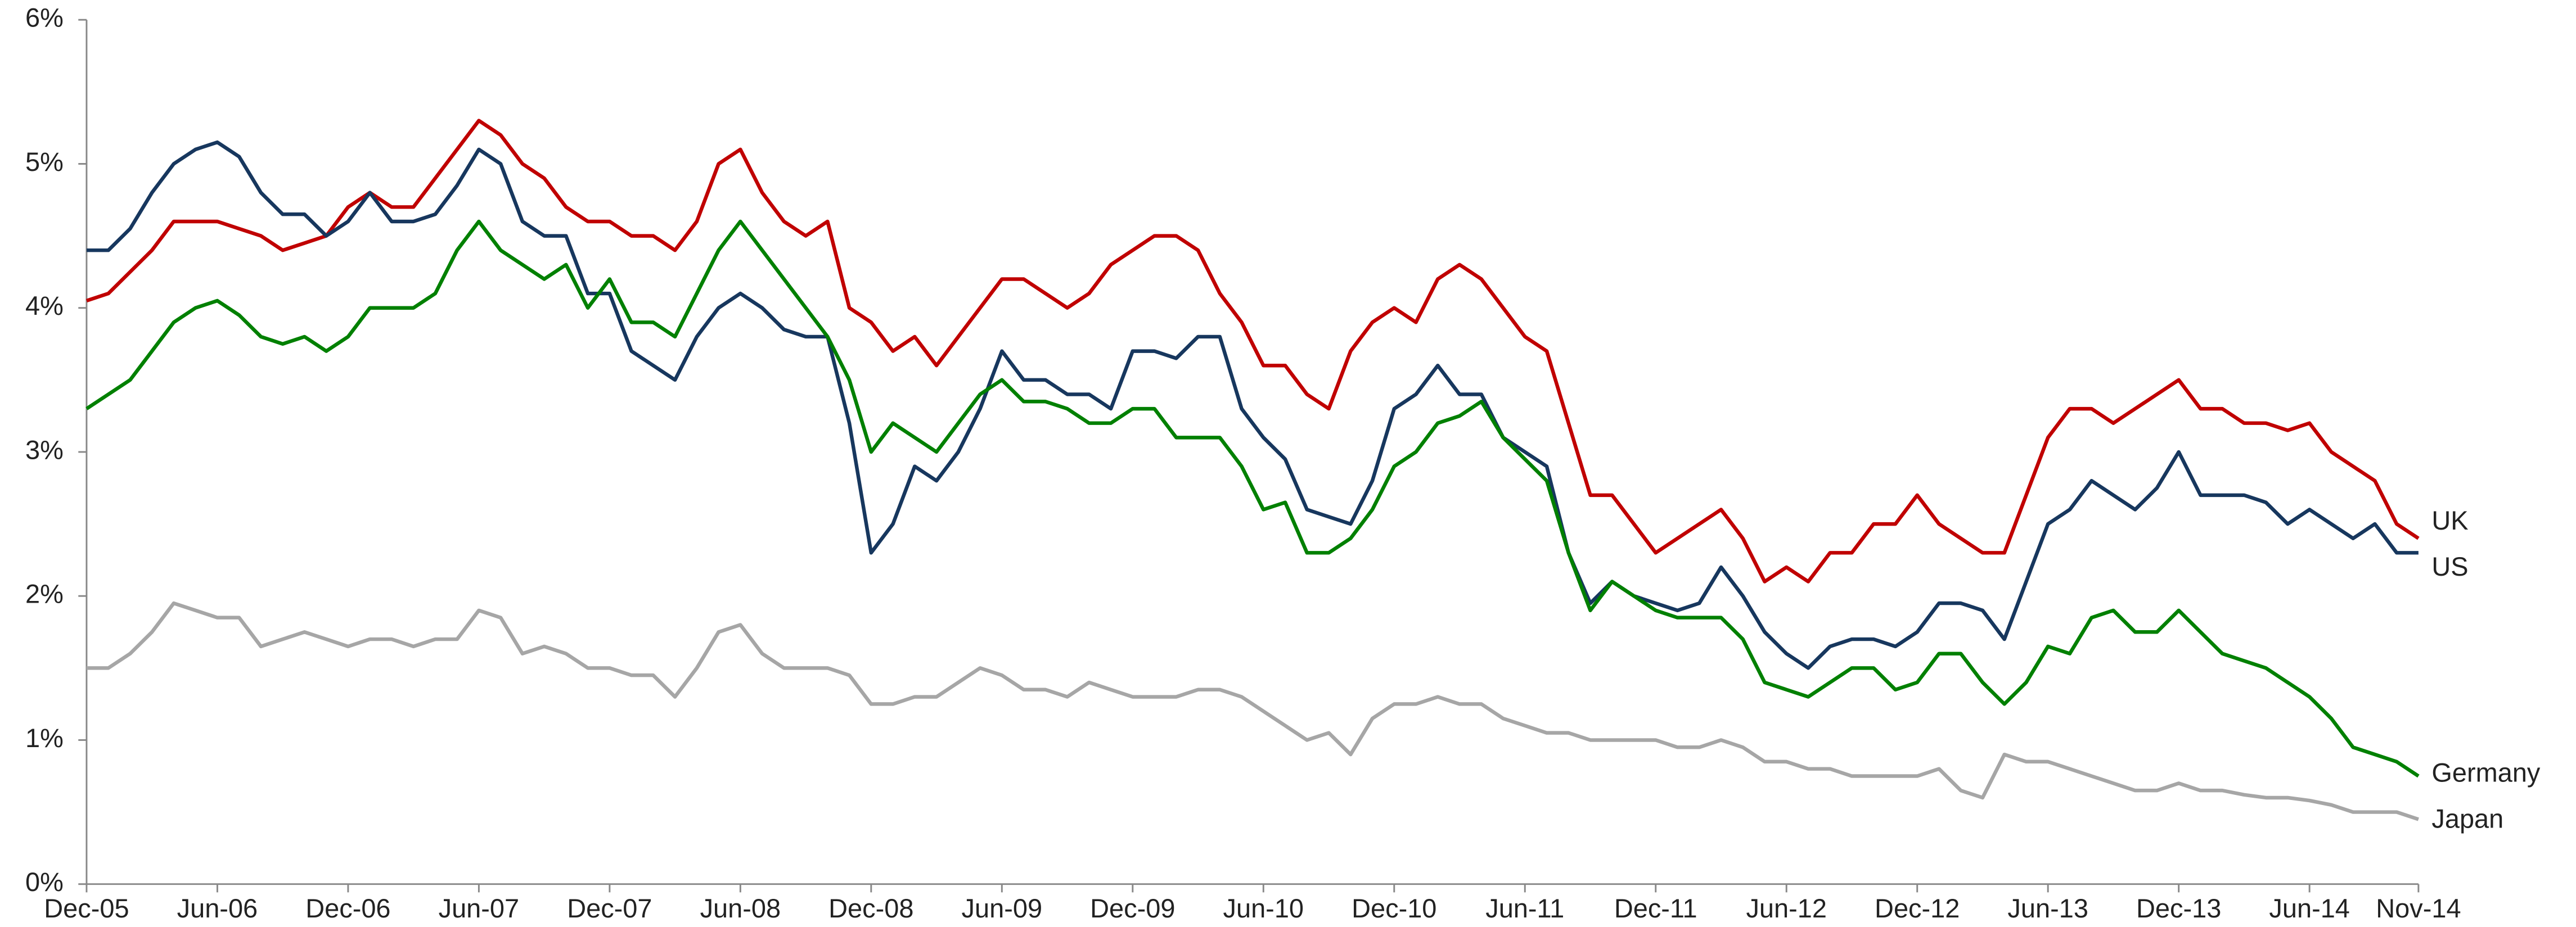 The image size is (2576, 927). What do you see at coordinates (44, 18) in the screenshot?
I see `y-tick-label: 6%` at bounding box center [44, 18].